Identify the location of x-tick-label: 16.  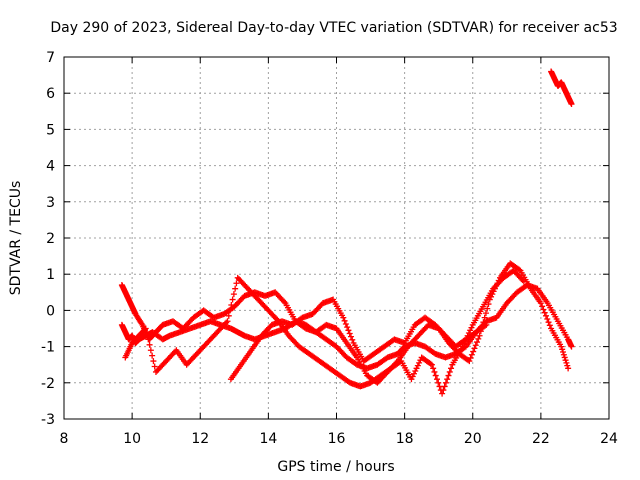
(337, 439).